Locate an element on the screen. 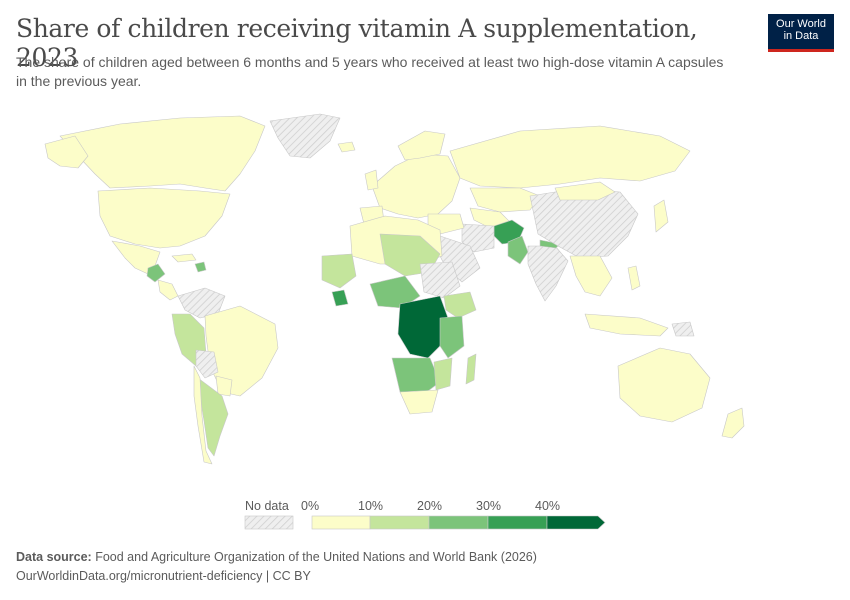 This screenshot has height=600, width=850. country-paraguay is located at coordinates (224, 386).